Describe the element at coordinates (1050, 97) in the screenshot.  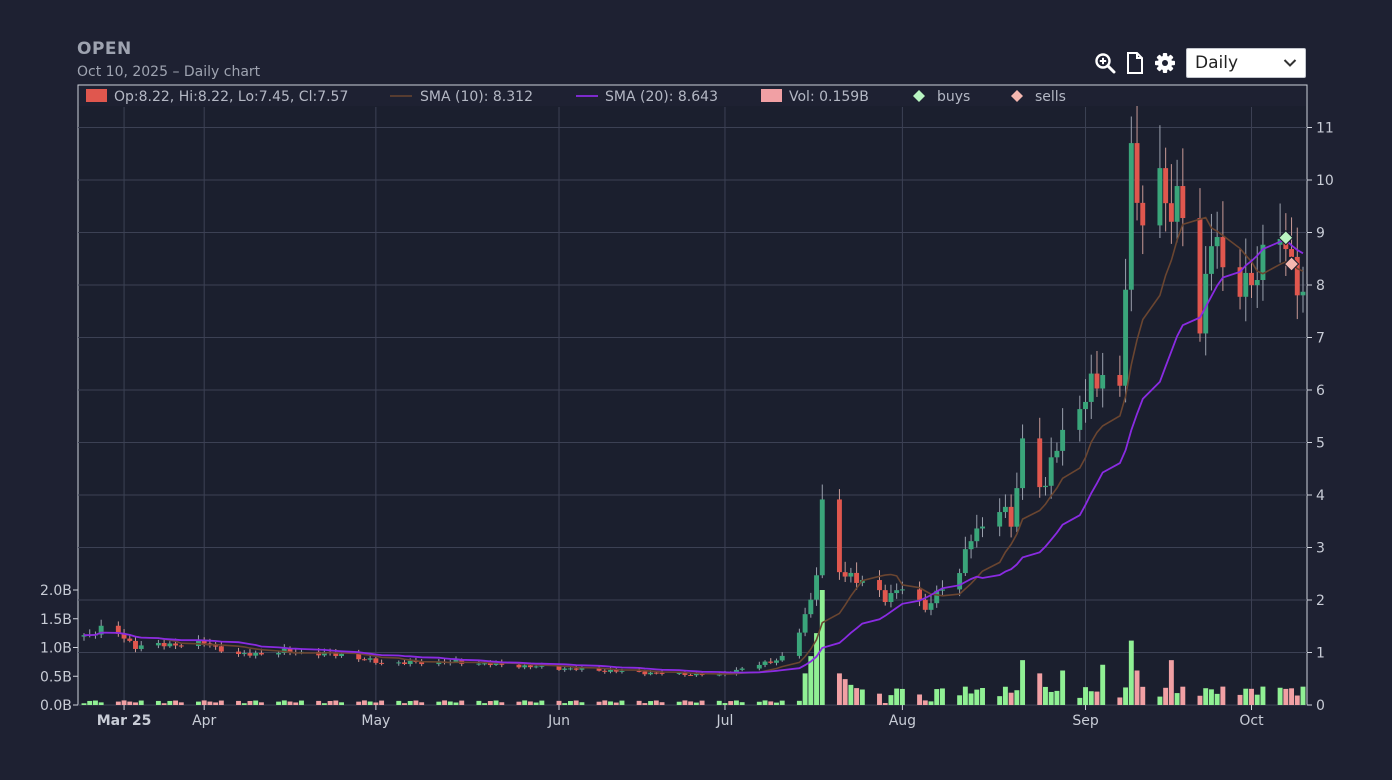
I see `legend-sells: sells` at that location.